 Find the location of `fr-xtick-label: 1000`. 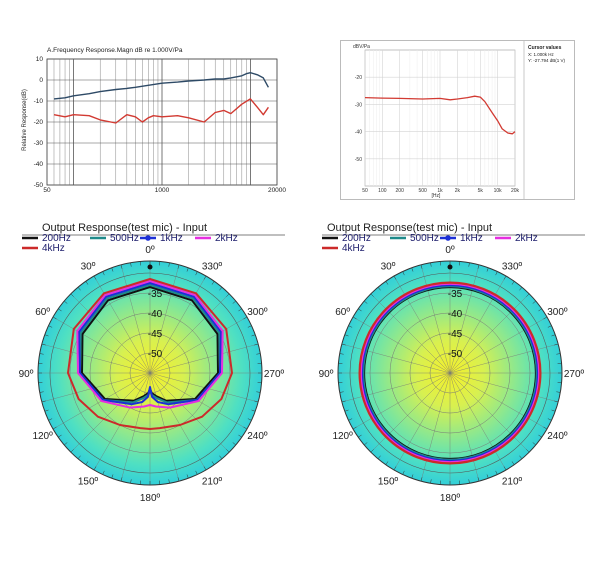

fr-xtick-label: 1000 is located at coordinates (162, 190).